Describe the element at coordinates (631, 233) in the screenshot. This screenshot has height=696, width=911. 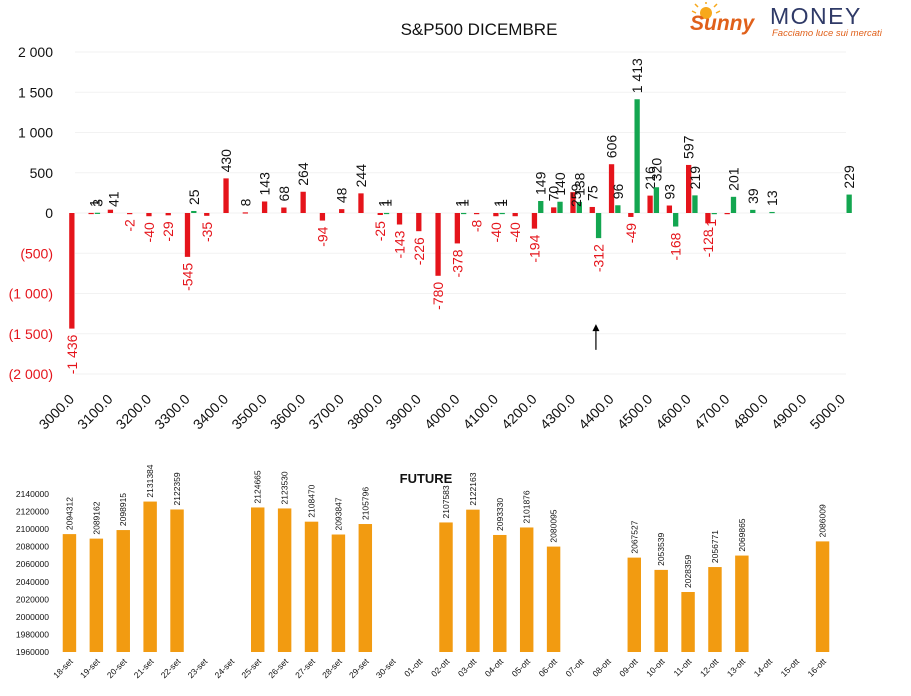
I see `top-data-label: -49` at that location.